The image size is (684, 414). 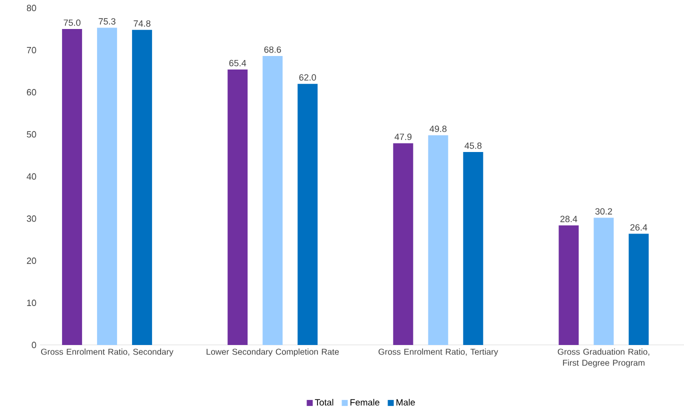 What do you see at coordinates (639, 227) in the screenshot?
I see `data-label: 26.4` at bounding box center [639, 227].